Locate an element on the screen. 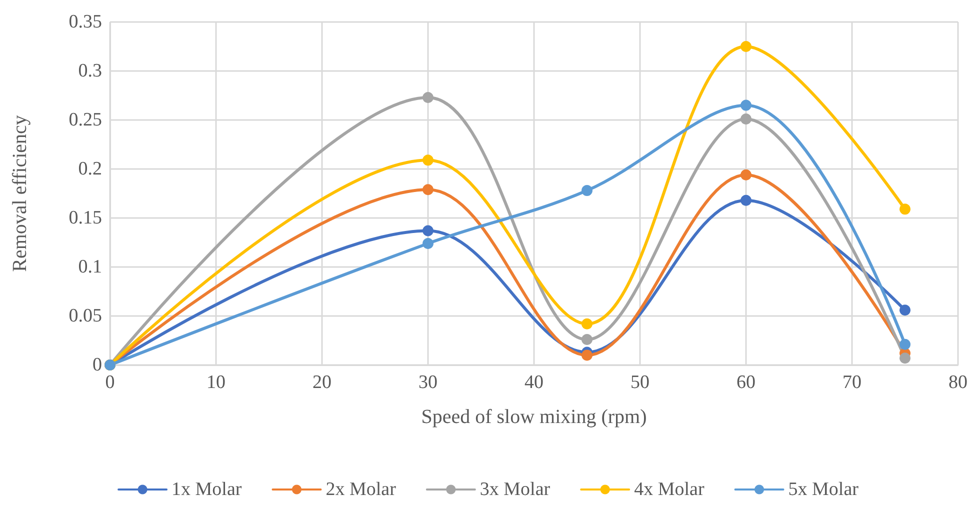 The image size is (976, 508). legend-label: 4x Molar is located at coordinates (669, 489).